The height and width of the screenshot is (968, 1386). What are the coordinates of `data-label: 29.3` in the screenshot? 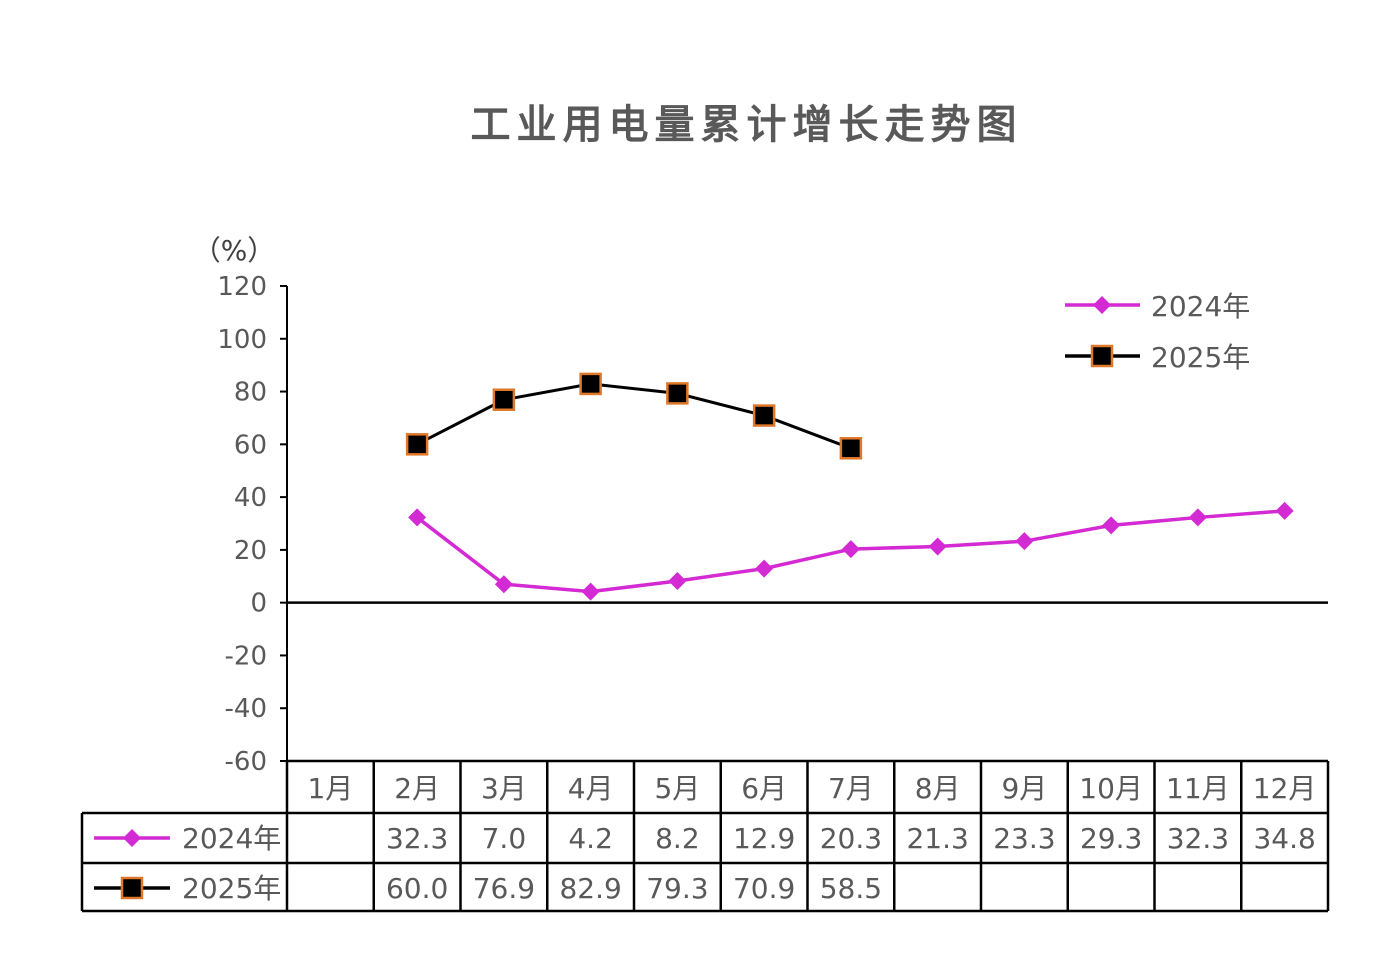 It's located at (1111, 838).